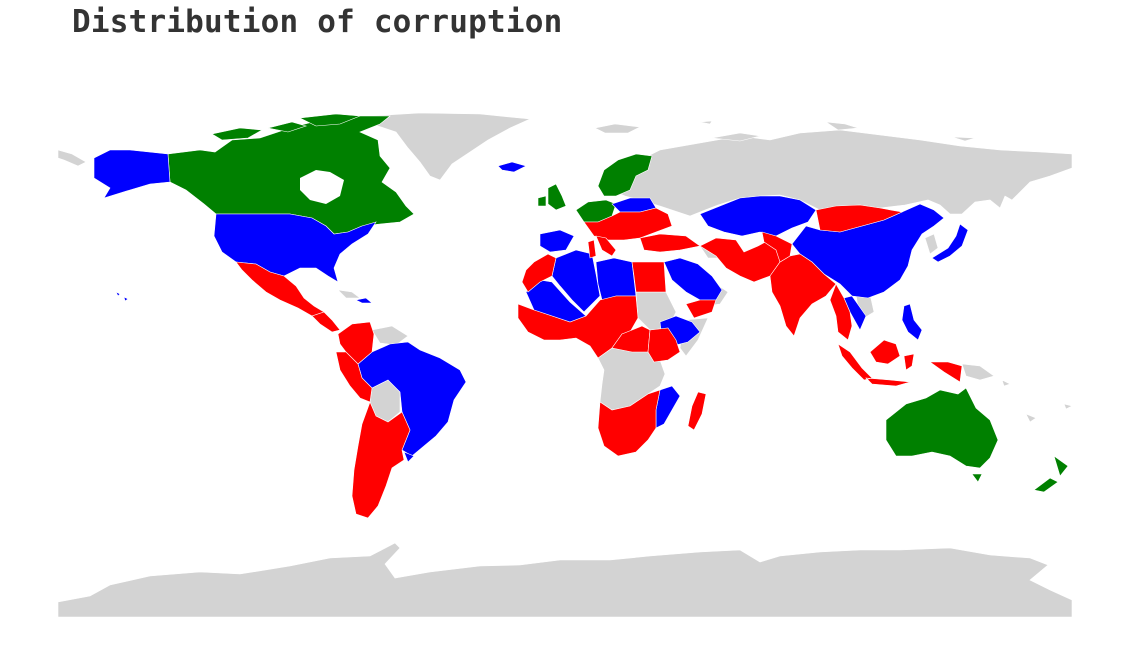  I want to click on region-east-africa, so click(664, 345).